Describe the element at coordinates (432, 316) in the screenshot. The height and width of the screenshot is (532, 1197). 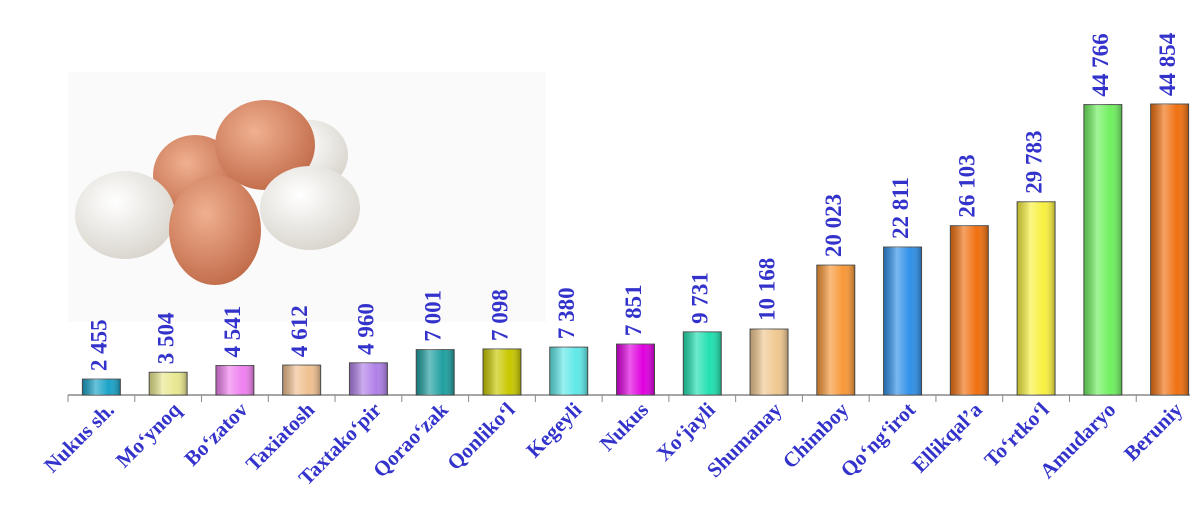
I see `value-label: 7 001` at that location.